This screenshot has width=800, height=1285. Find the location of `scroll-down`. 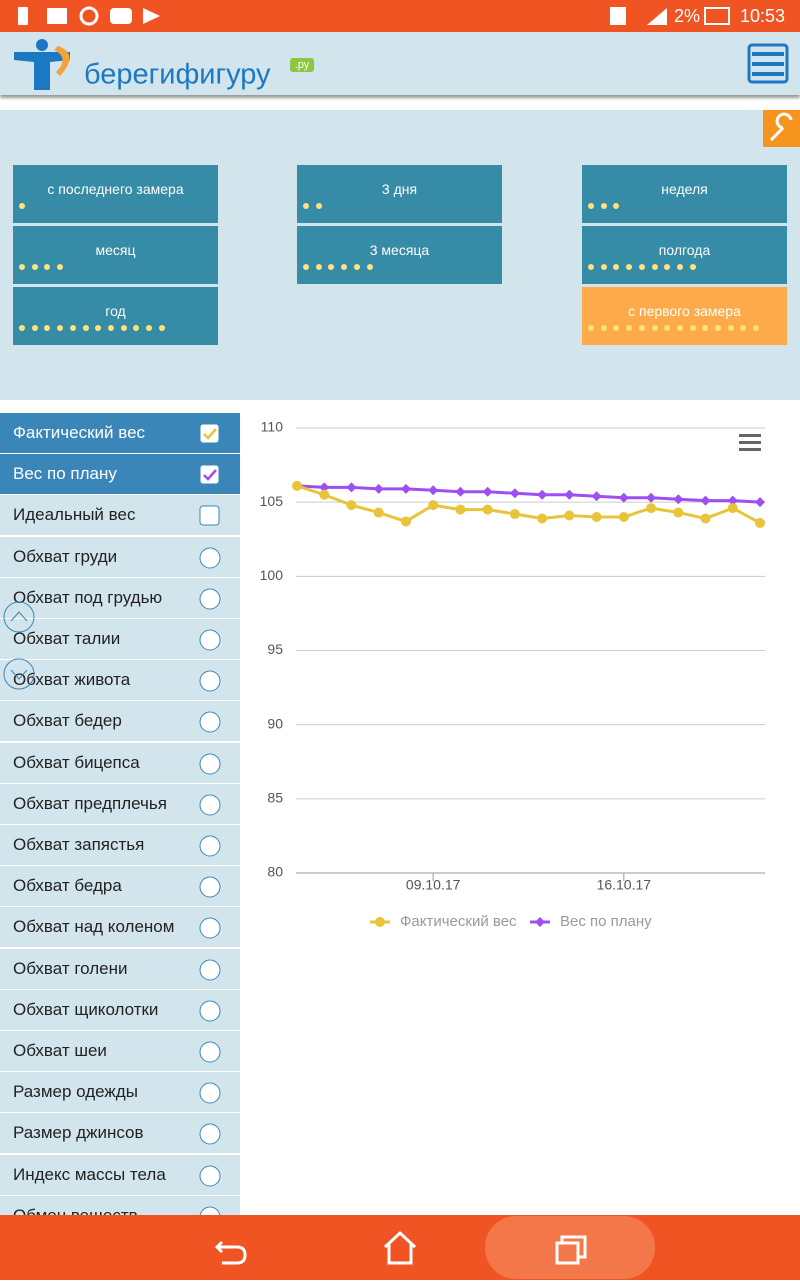

scroll-down is located at coordinates (19, 674).